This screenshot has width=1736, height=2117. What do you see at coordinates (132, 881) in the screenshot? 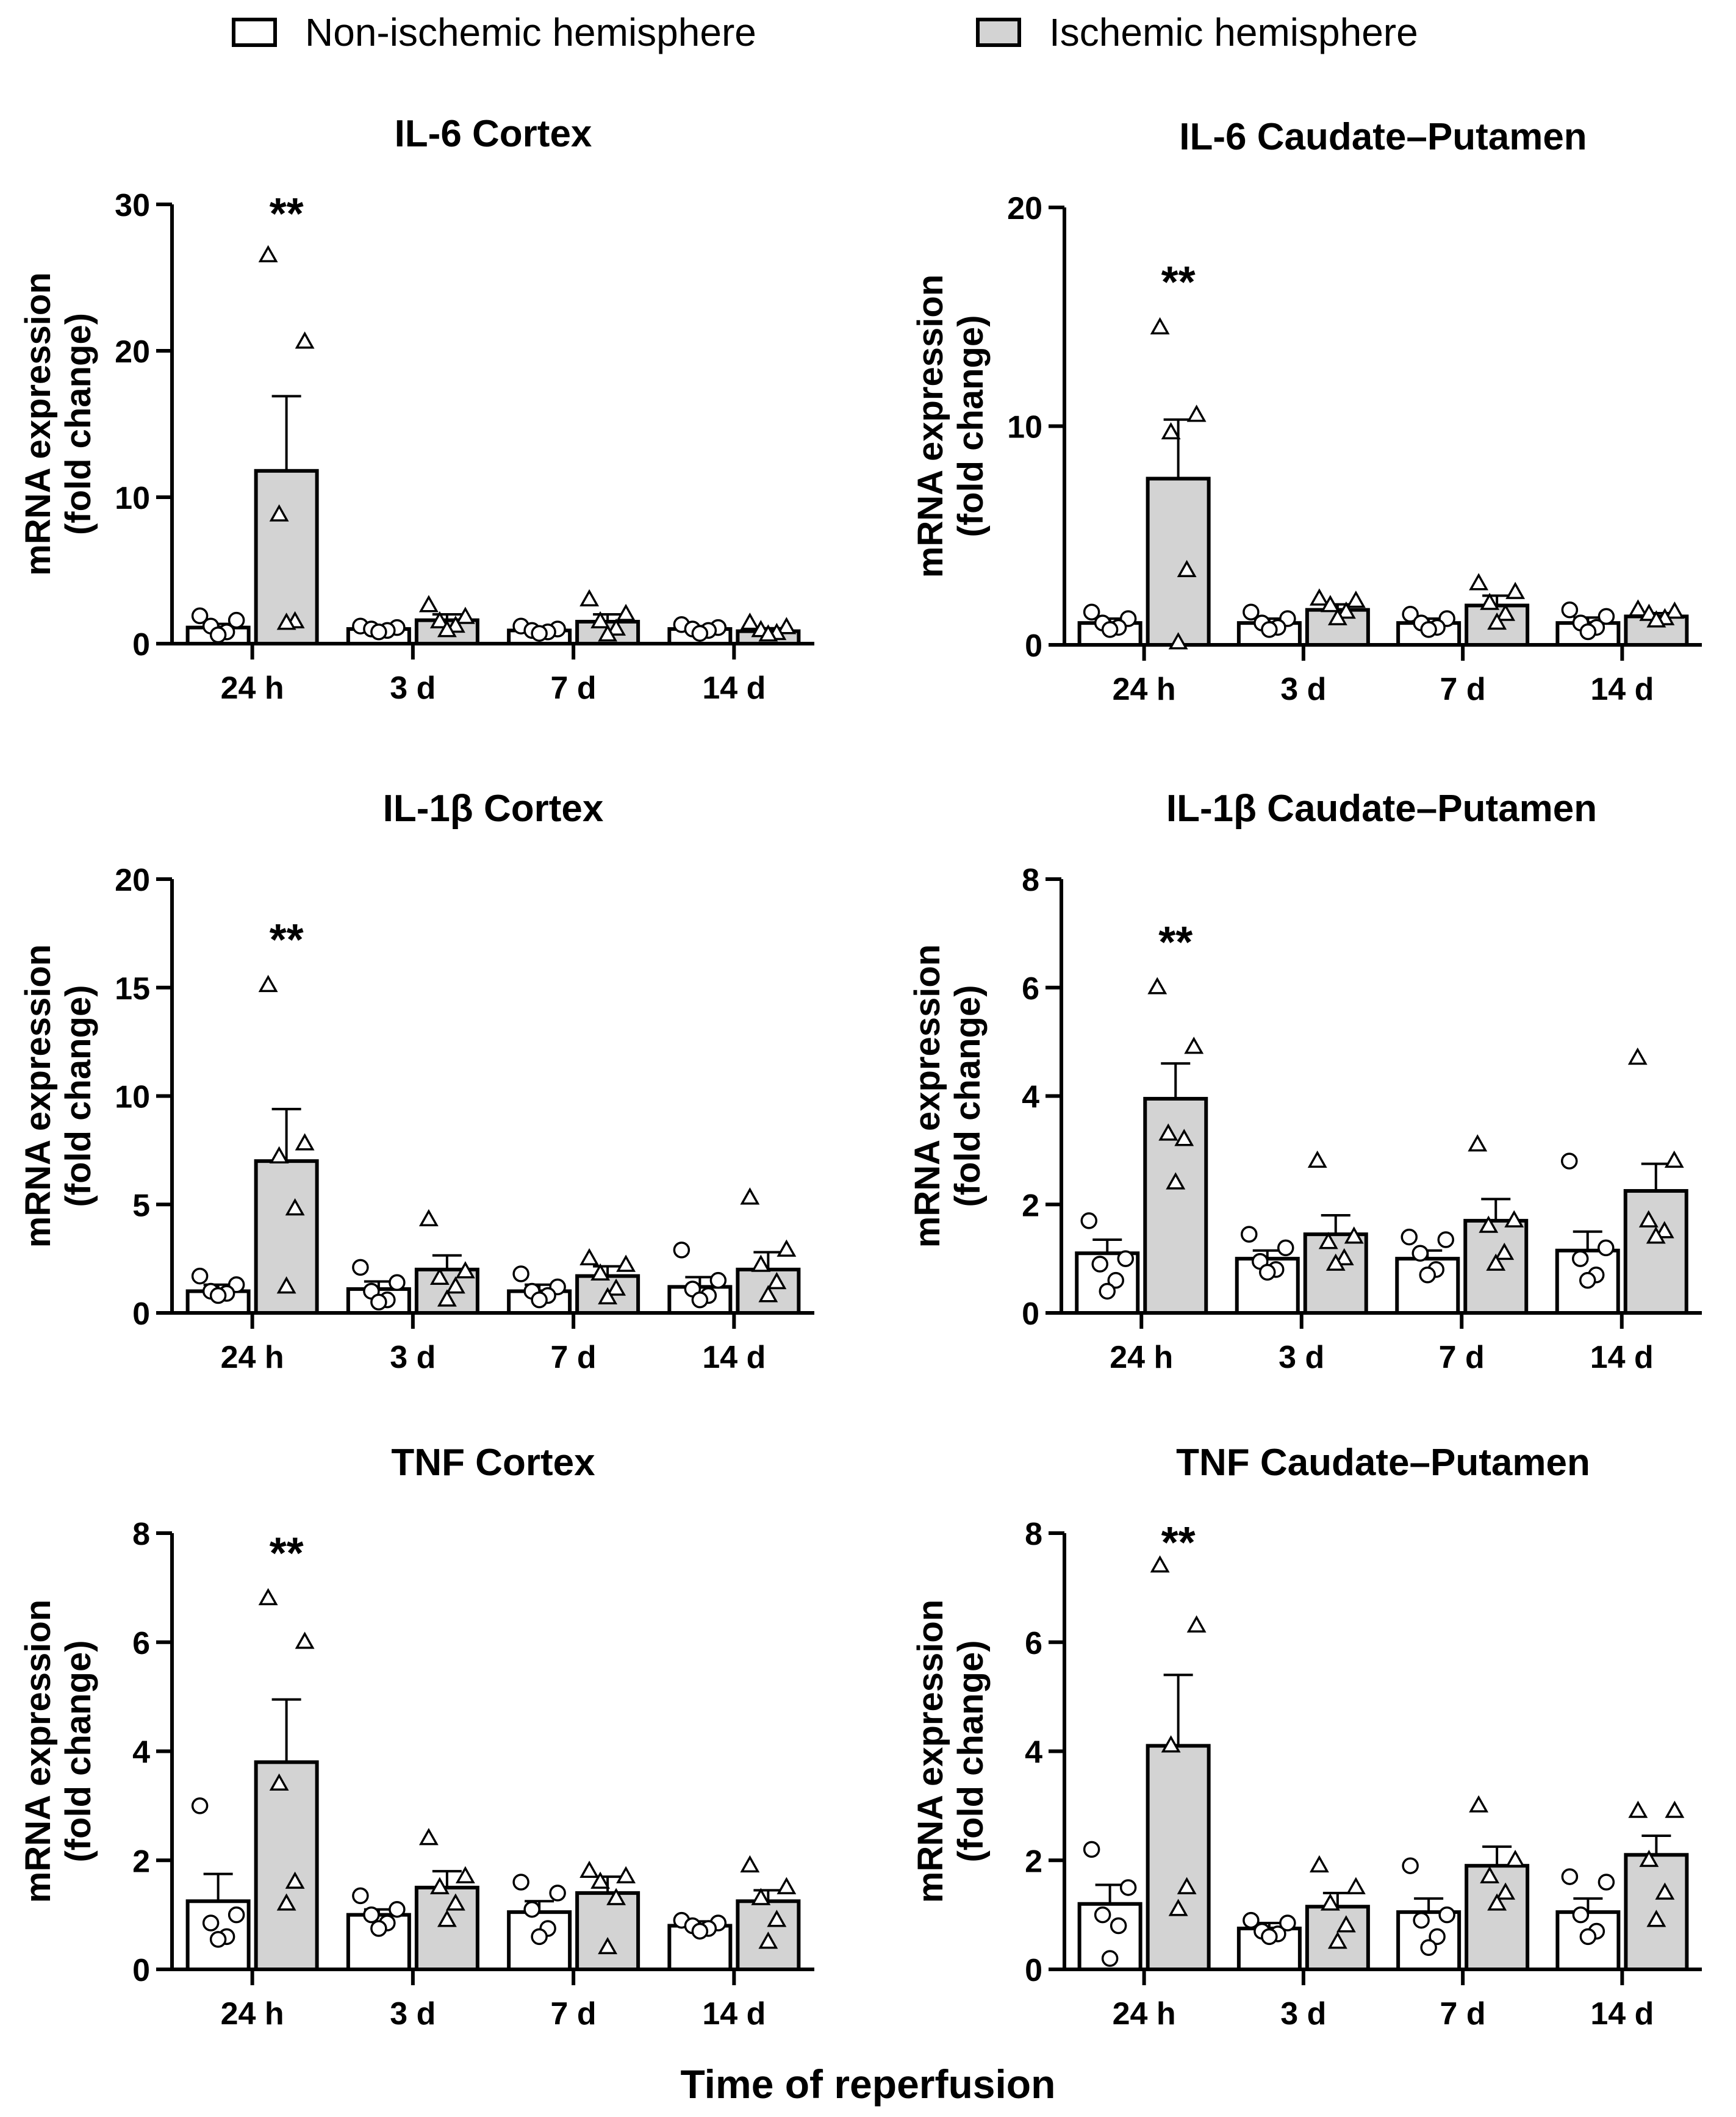
I see `y-tick-label: 20` at bounding box center [132, 881].